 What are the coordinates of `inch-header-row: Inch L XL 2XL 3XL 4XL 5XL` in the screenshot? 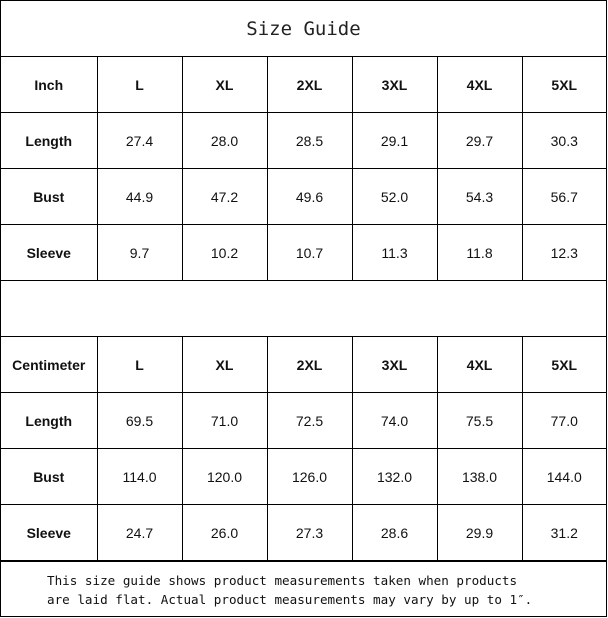 It's located at (303, 85).